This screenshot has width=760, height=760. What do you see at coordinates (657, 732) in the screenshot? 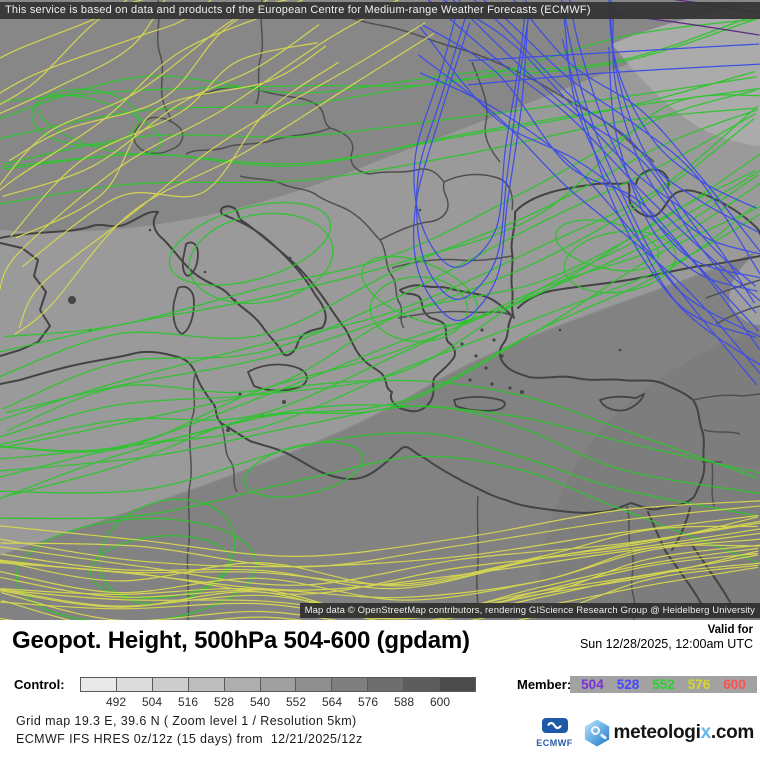
I see `brand-main: meteologi` at bounding box center [657, 732].